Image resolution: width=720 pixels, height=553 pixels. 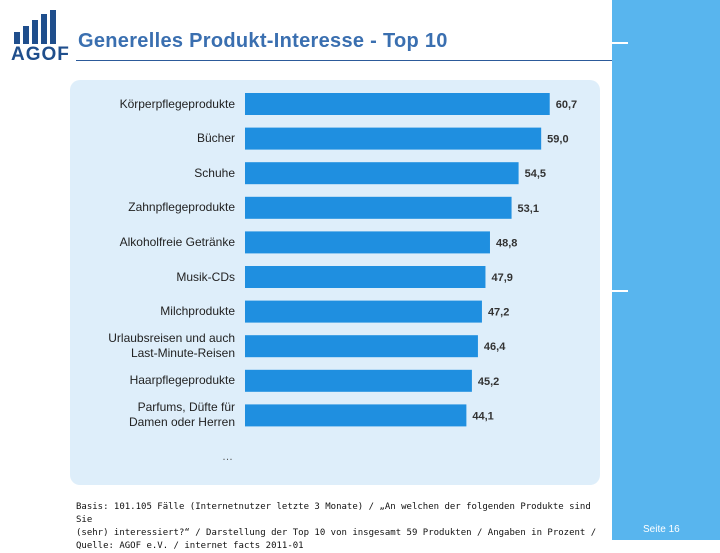 What do you see at coordinates (214, 172) in the screenshot?
I see `category-label: Schuhe` at bounding box center [214, 172].